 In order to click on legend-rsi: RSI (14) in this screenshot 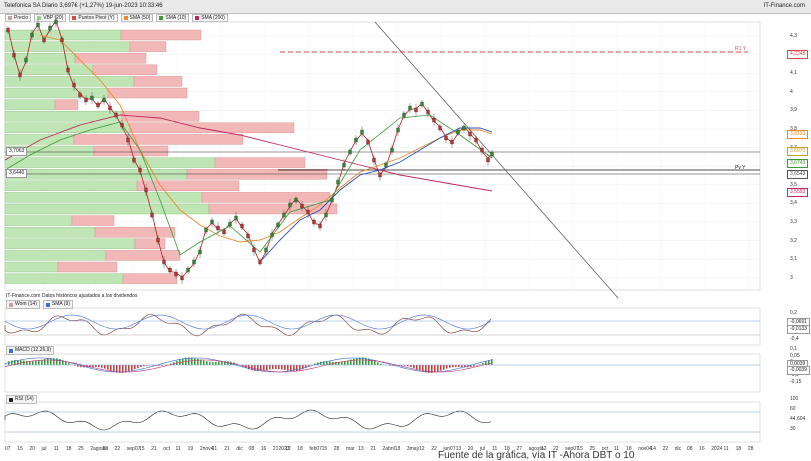, I will do `click(21, 399)`.